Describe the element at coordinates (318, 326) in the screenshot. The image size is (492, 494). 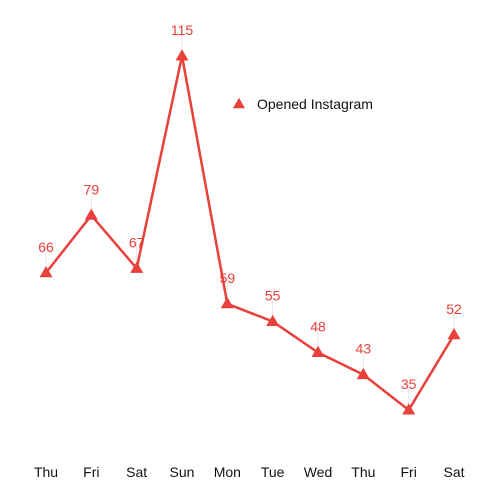
I see `data-label: 48` at that location.